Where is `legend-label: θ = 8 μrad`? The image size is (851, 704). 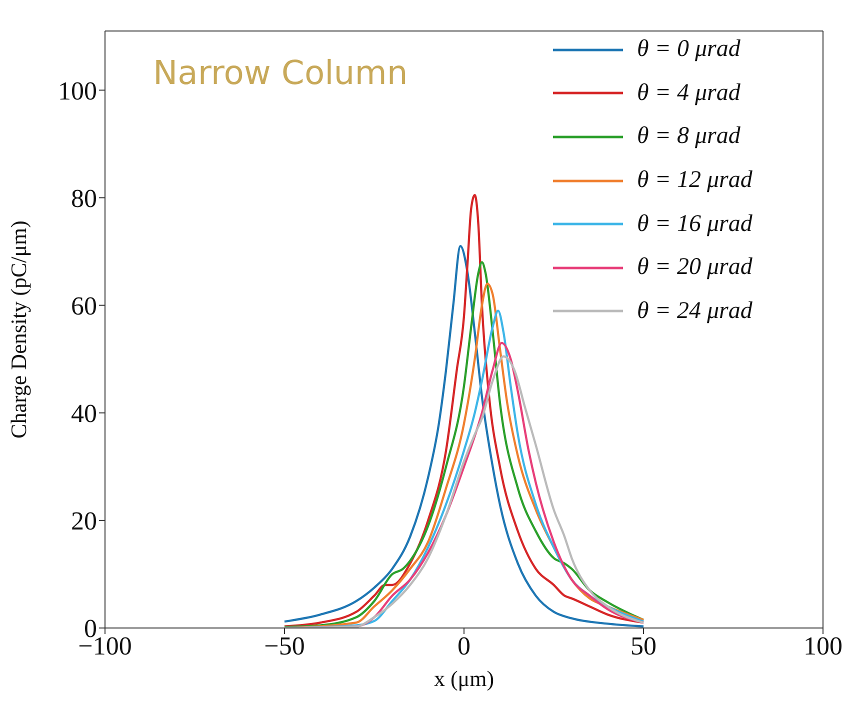 legend-label: θ = 8 μrad is located at coordinates (688, 136).